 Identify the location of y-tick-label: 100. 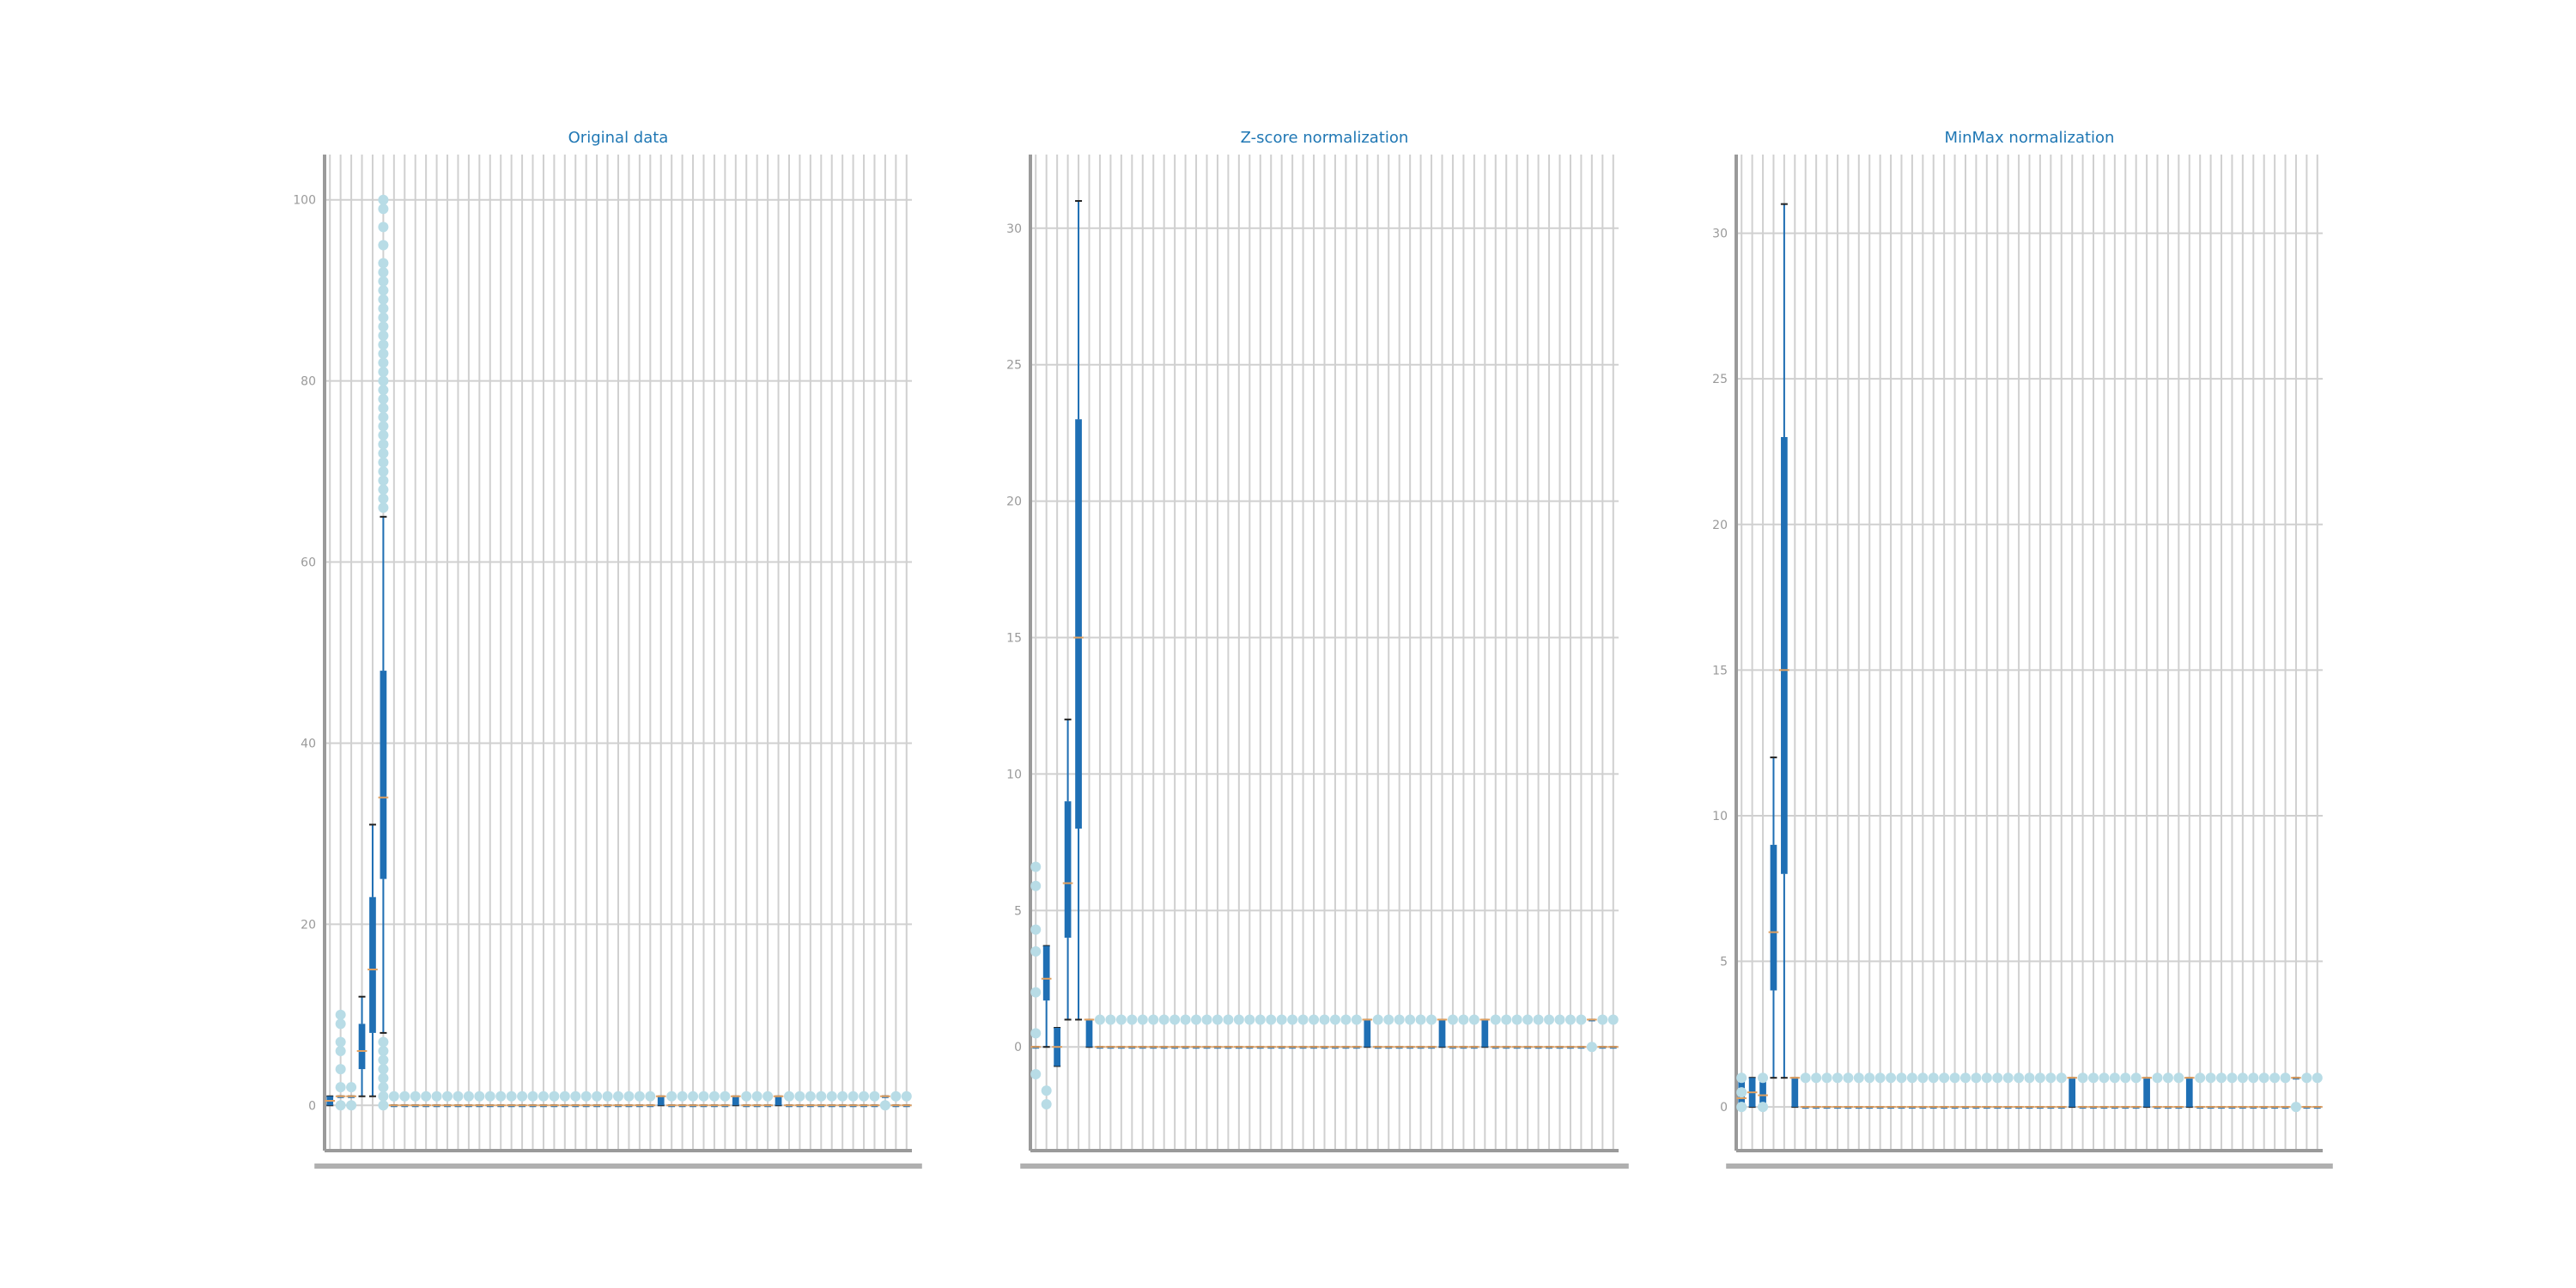
(304, 201).